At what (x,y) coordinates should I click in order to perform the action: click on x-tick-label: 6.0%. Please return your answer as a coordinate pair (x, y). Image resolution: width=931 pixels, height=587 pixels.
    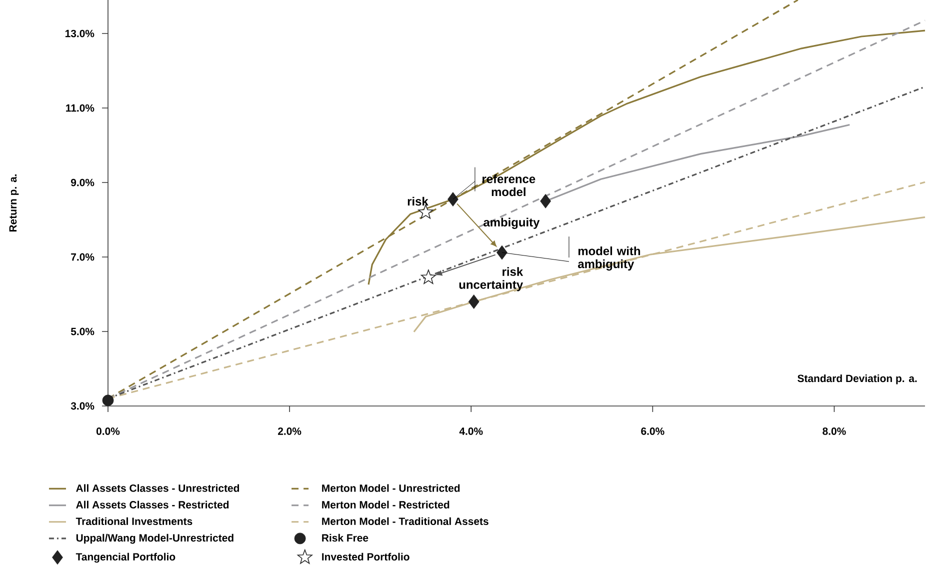
    Looking at the image, I should click on (652, 431).